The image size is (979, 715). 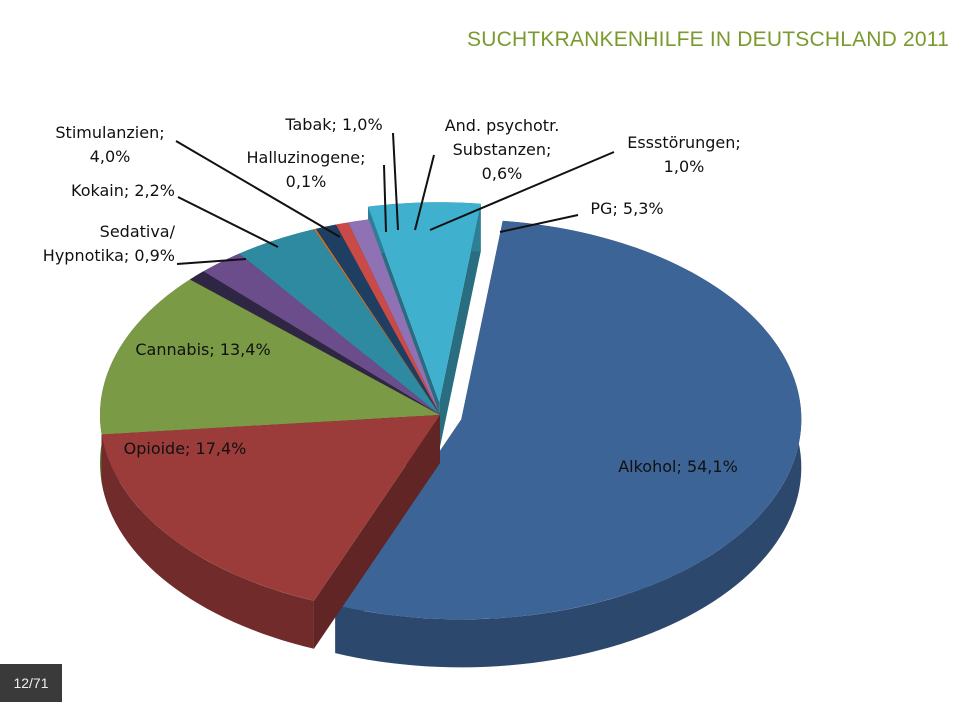 What do you see at coordinates (424, 192) in the screenshot?
I see `leader-line-andpsych` at bounding box center [424, 192].